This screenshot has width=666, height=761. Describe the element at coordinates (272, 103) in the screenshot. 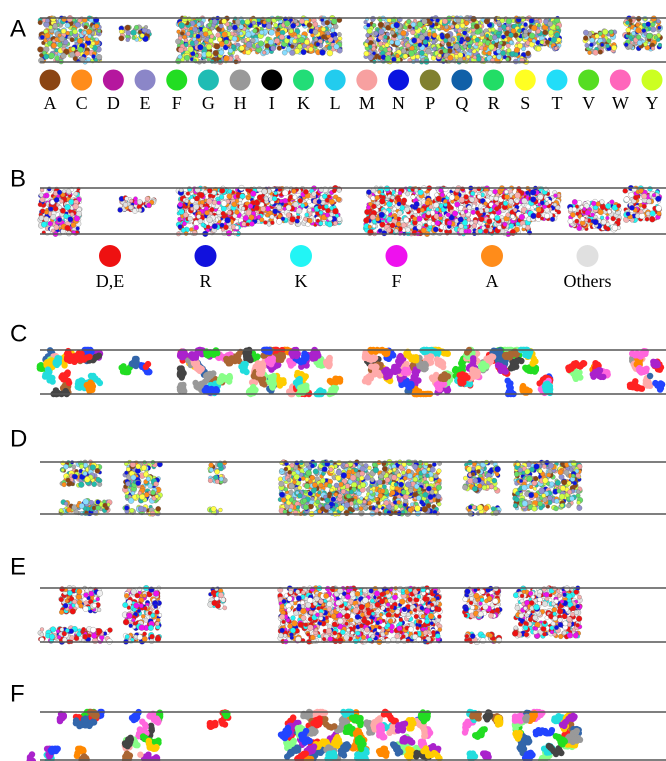

I see `legend-label: I` at that location.